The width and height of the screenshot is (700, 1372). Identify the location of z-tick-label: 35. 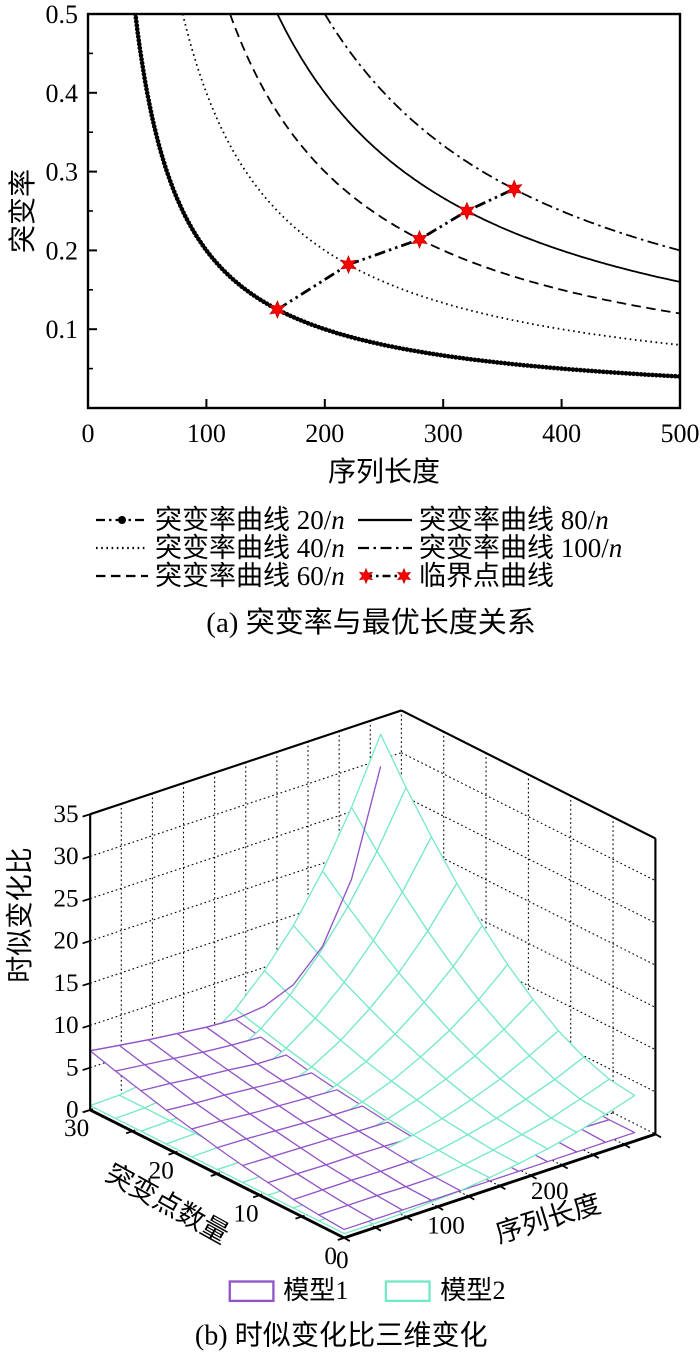
(65, 814).